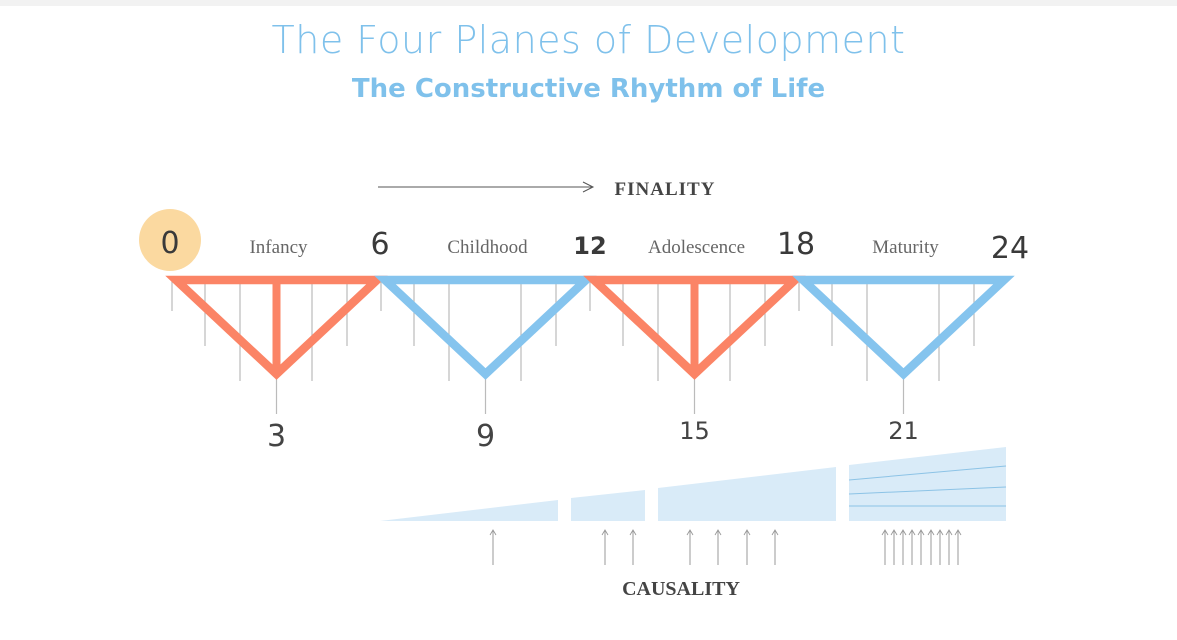  What do you see at coordinates (681, 589) in the screenshot?
I see `causality-label: CAUSALITY` at bounding box center [681, 589].